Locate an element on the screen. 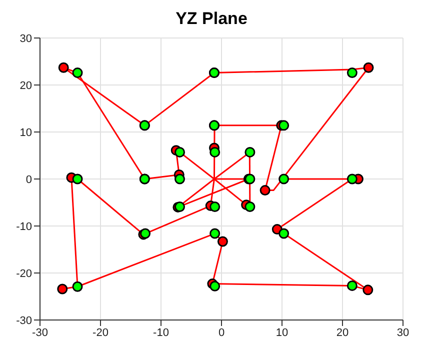 The height and width of the screenshot is (352, 423). x-tick-label: 20 is located at coordinates (342, 332).